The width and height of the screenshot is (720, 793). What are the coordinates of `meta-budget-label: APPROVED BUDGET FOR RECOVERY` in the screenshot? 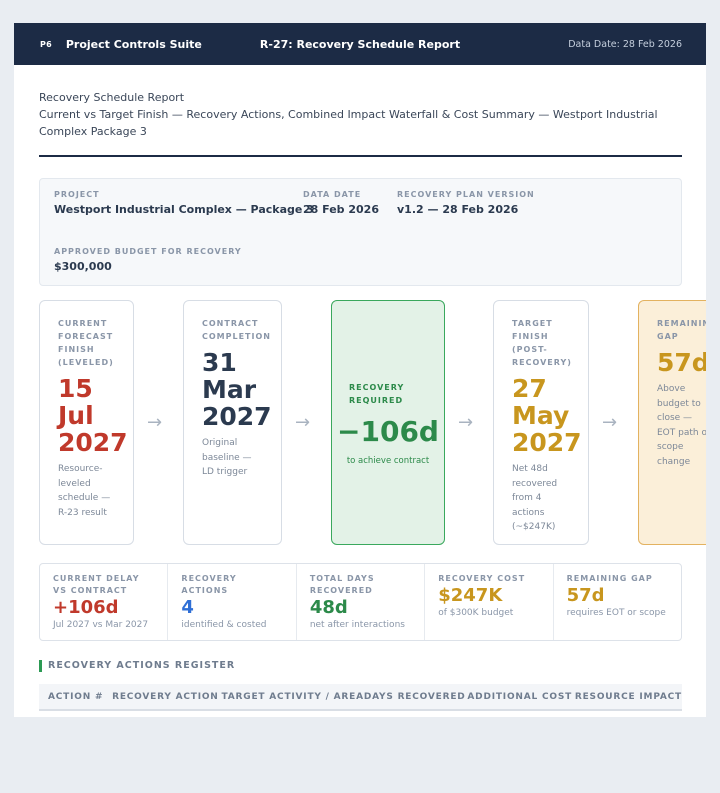 It's located at (148, 251).